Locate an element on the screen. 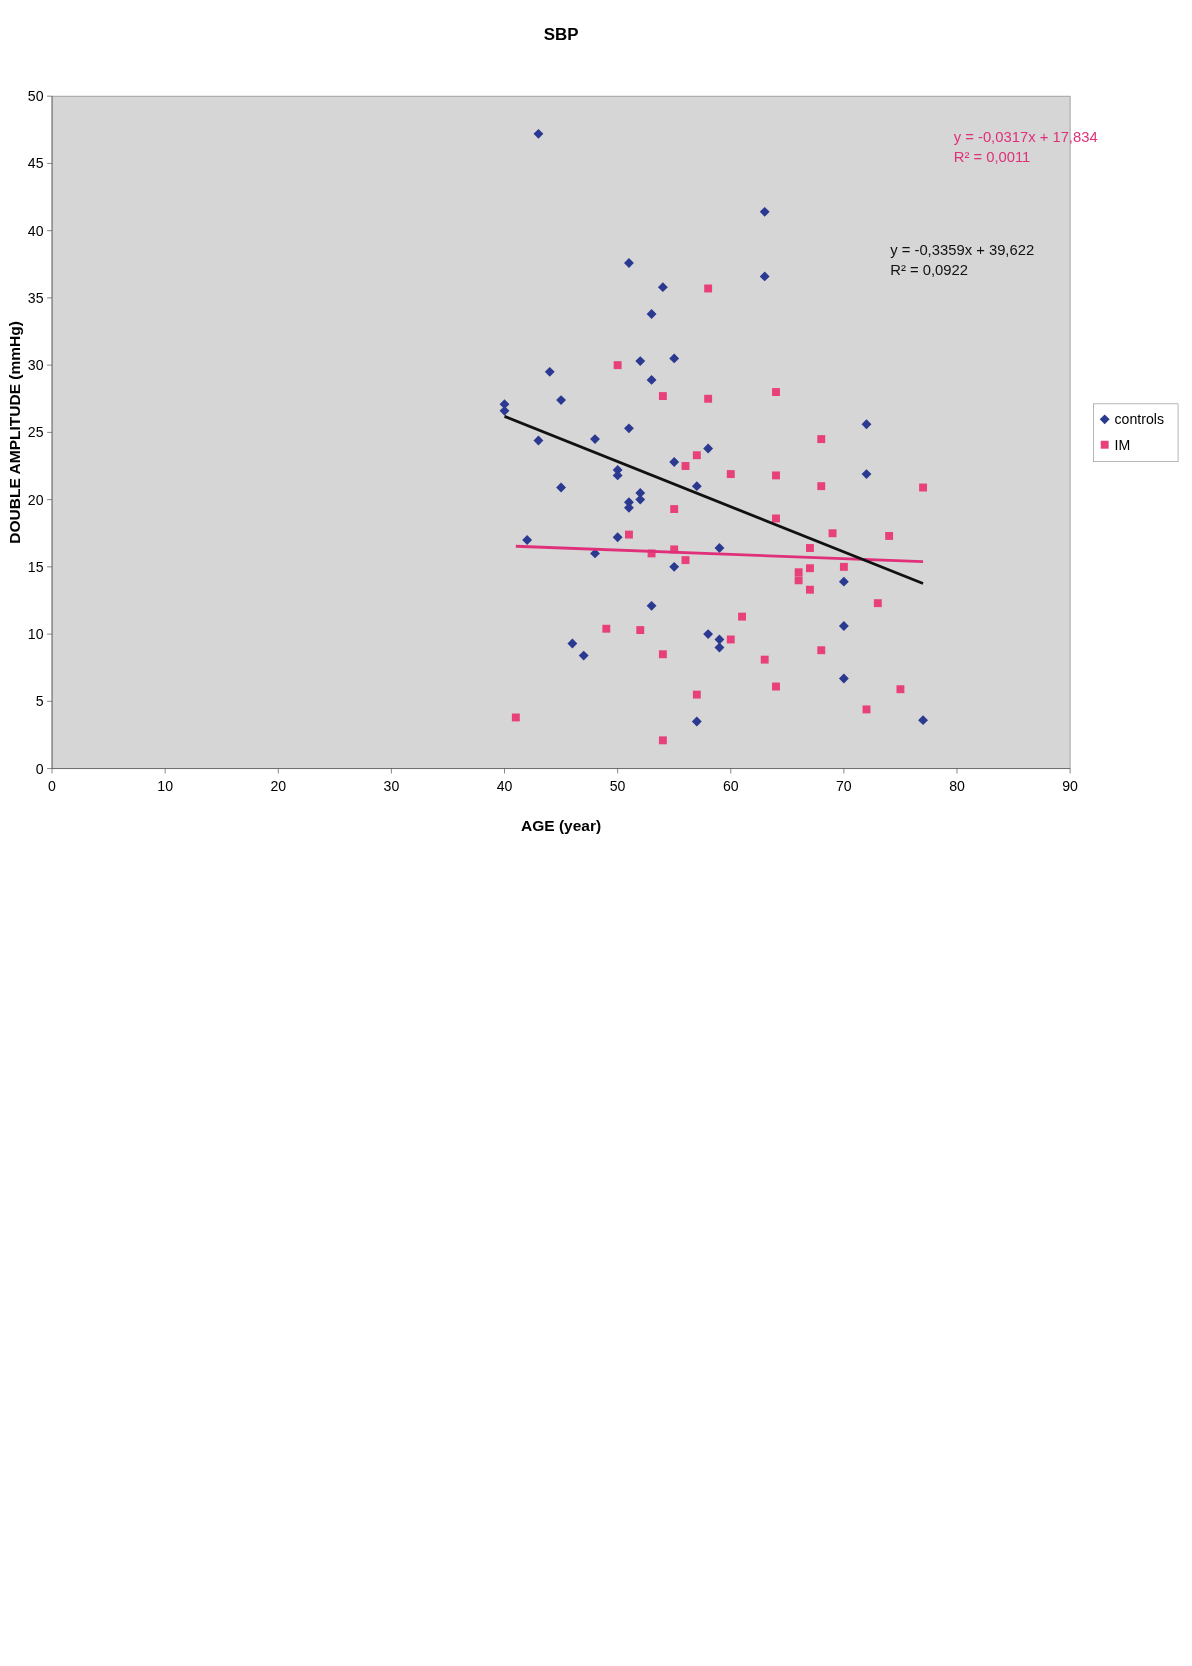 This screenshot has height=1666, width=1192. y-axis-title: DOUBLE AMPLITUDE (mmHg) is located at coordinates (15, 432).